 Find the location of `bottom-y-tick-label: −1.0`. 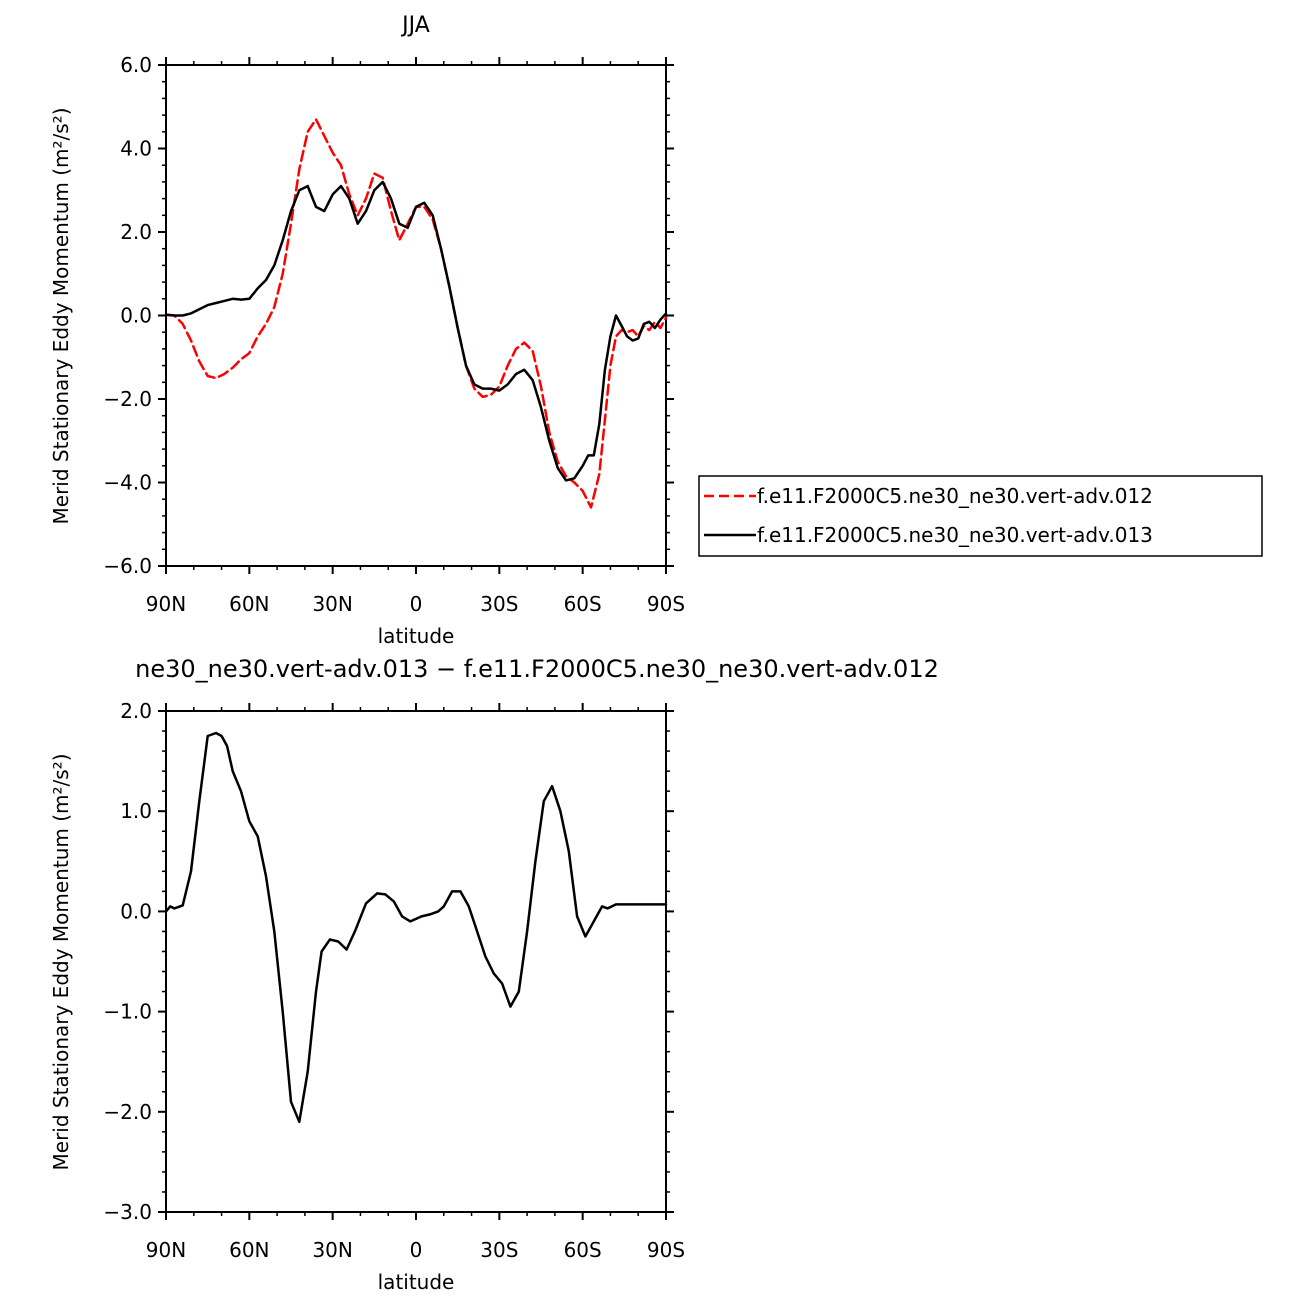

bottom-y-tick-label: −1.0 is located at coordinates (127, 1012).